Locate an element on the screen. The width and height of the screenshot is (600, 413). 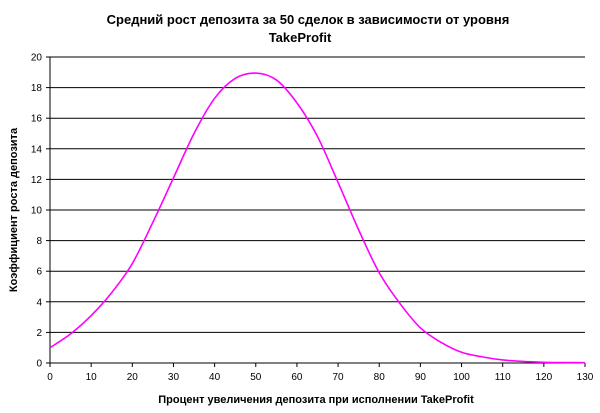
x-tick-label-0: 0 is located at coordinates (50, 377).